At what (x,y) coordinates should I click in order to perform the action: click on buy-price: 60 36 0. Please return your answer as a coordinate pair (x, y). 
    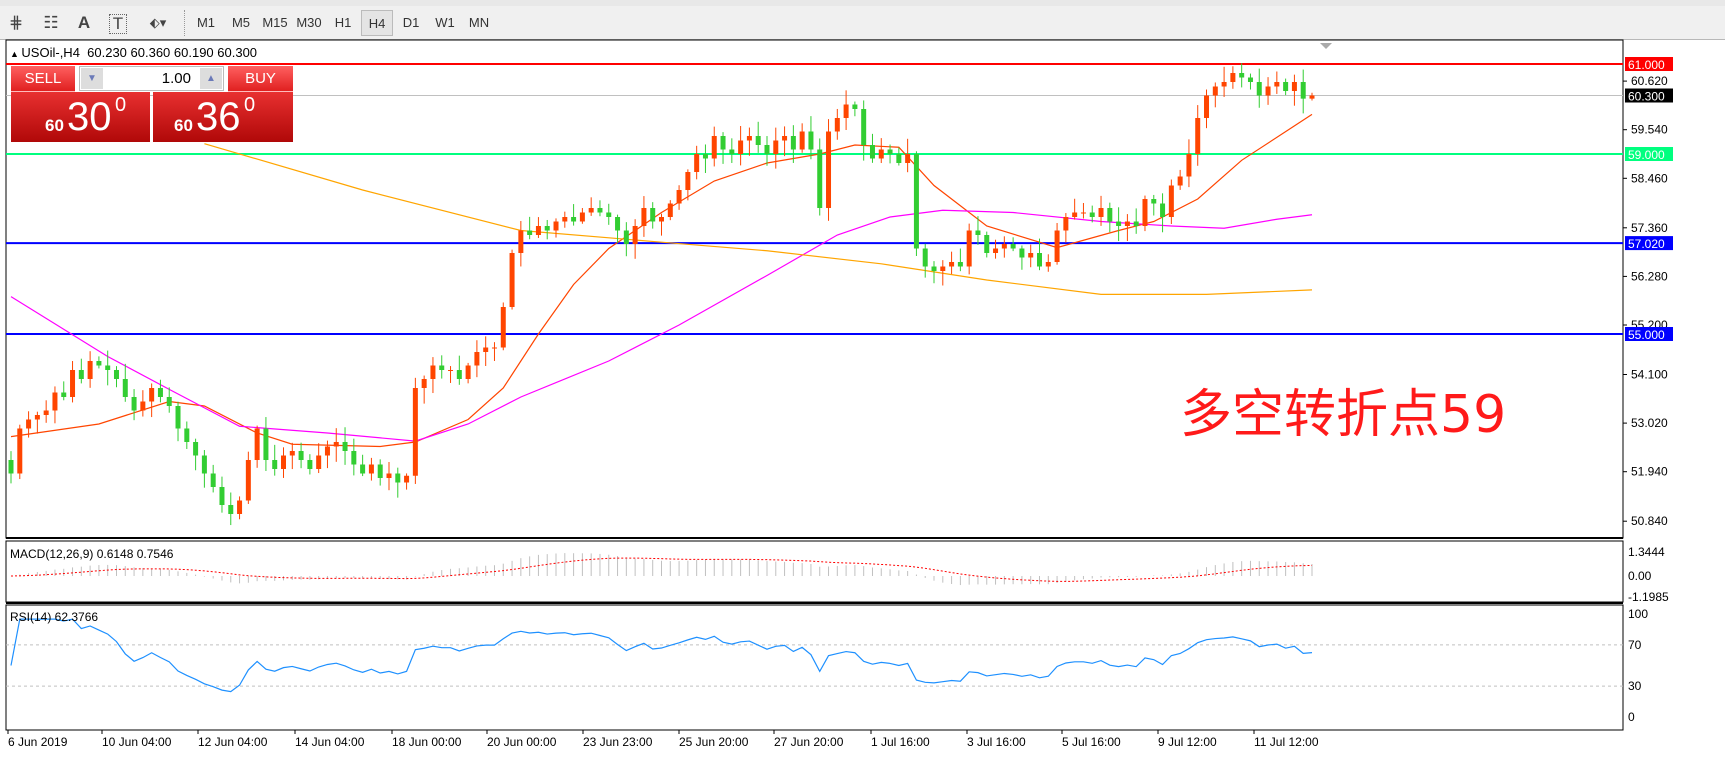
    Looking at the image, I should click on (223, 117).